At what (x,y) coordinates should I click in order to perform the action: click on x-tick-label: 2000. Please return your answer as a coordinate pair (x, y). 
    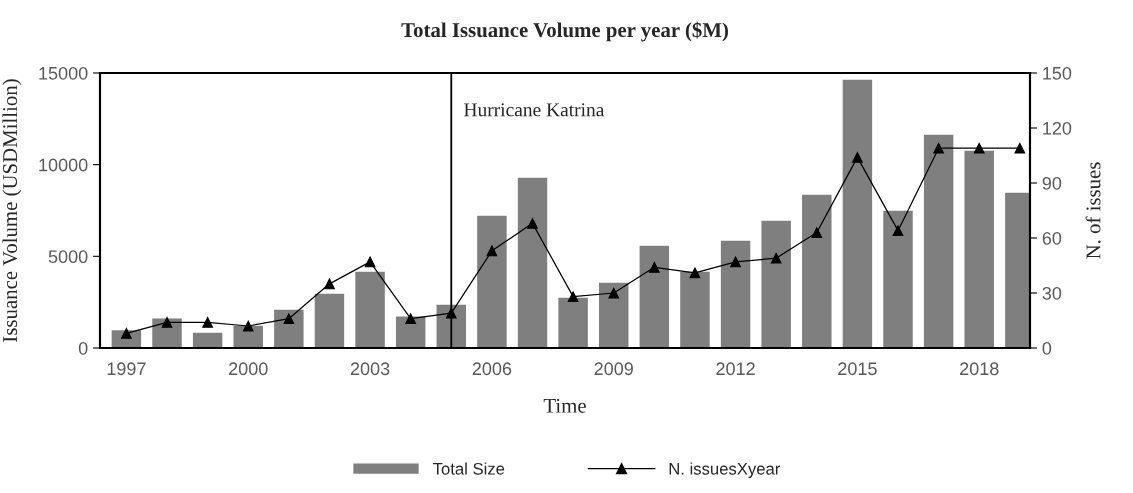
    Looking at the image, I should click on (248, 369).